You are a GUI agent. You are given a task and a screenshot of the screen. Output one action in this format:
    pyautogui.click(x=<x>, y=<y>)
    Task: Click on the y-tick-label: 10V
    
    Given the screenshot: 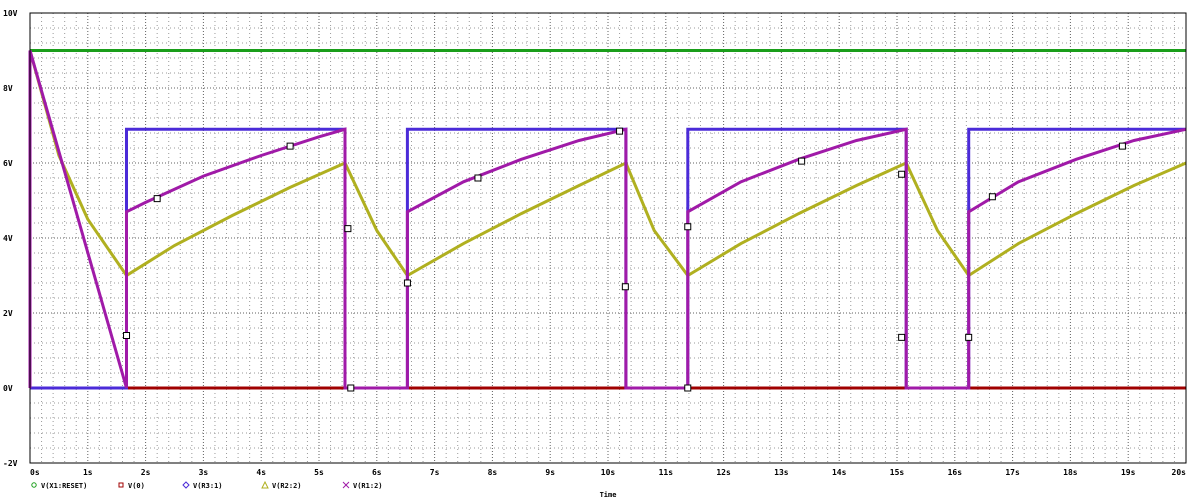 What is the action you would take?
    pyautogui.click(x=10, y=13)
    